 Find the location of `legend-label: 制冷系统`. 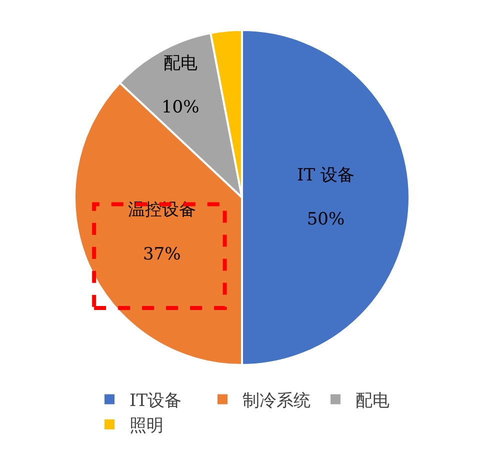

legend-label: 制冷系统 is located at coordinates (276, 400).